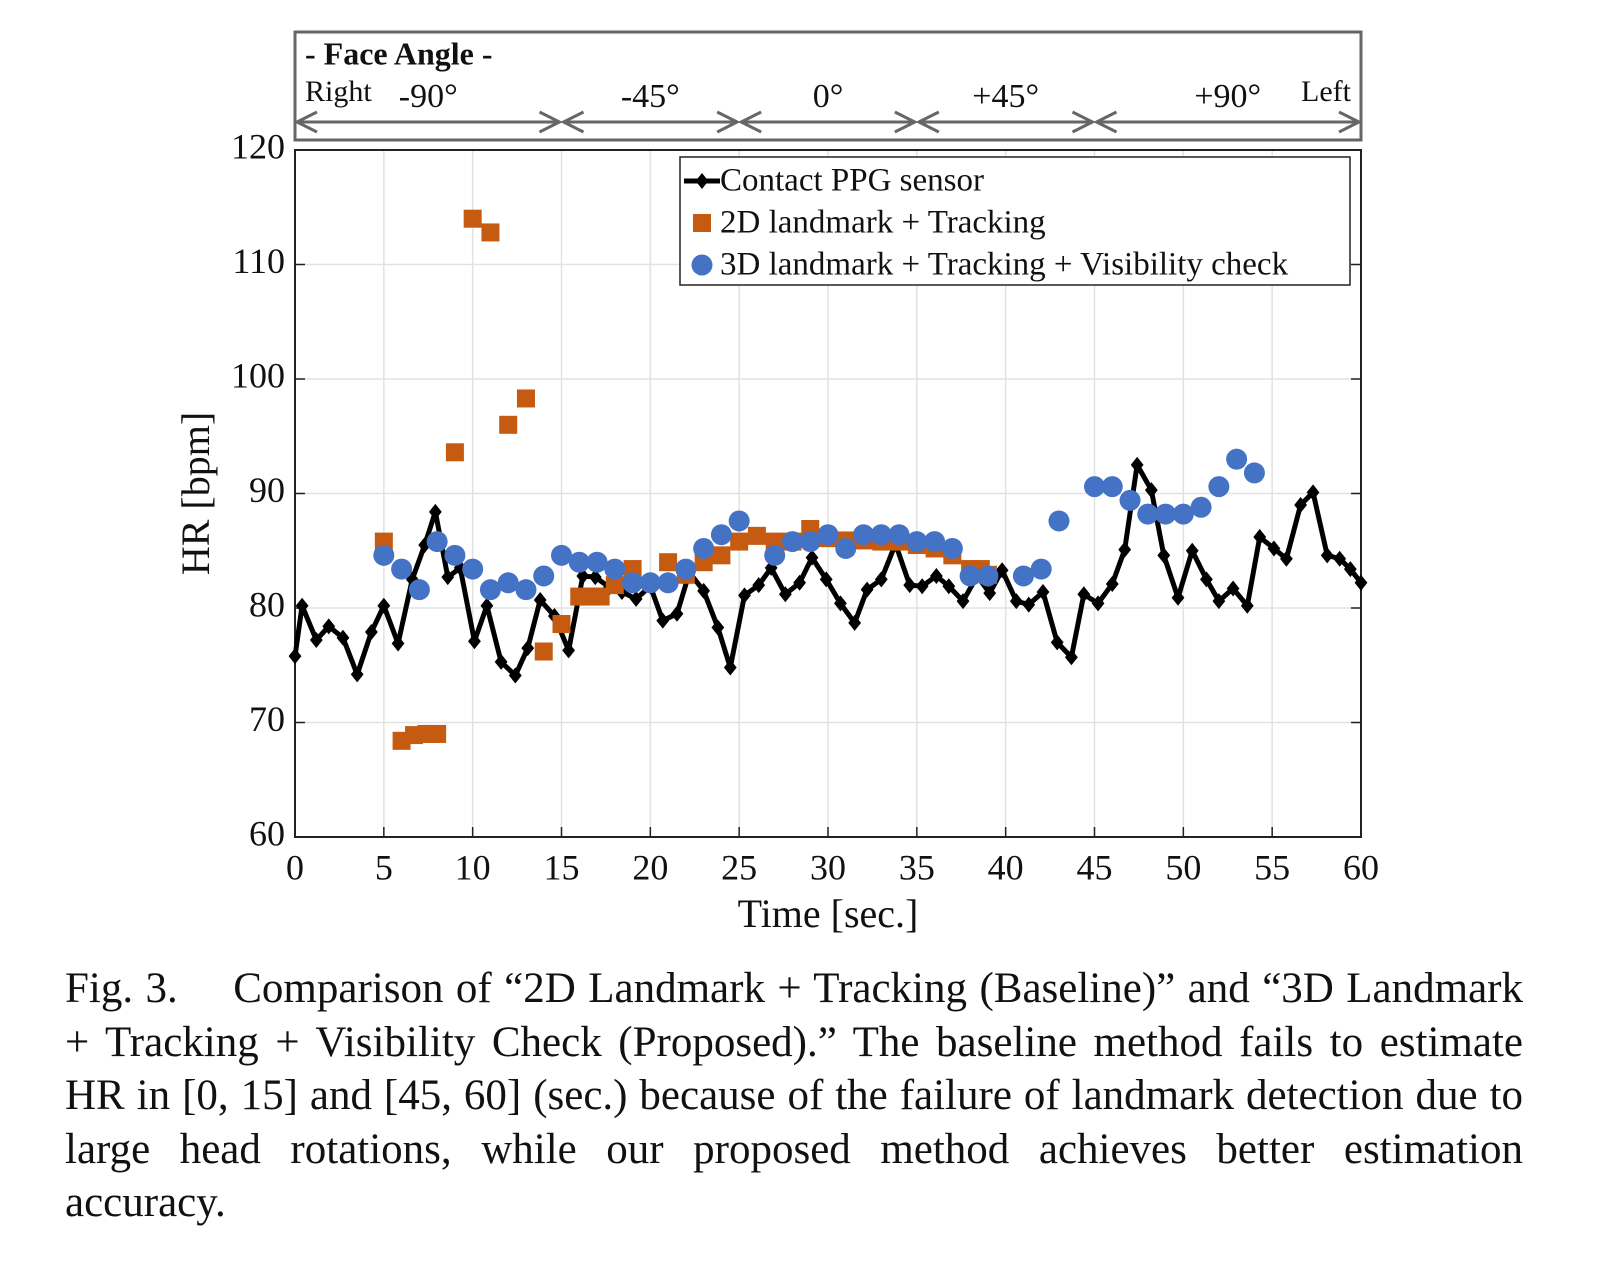  Describe the element at coordinates (195, 493) in the screenshot. I see `y-axis-label: HR [bpm]` at that location.